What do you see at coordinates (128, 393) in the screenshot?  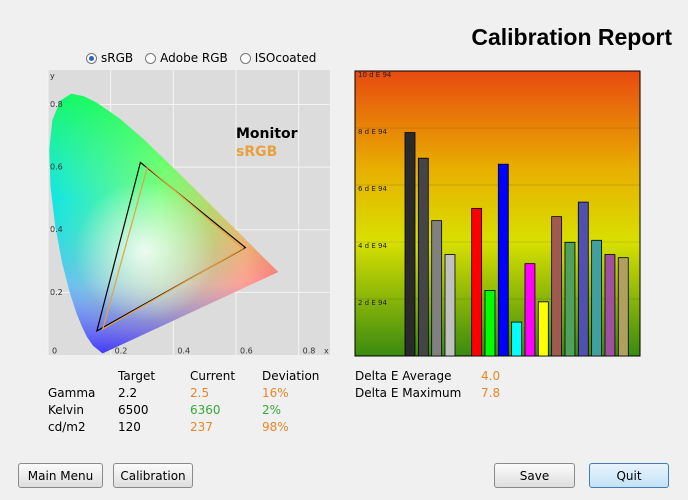 I see `table-cell: 2.2` at bounding box center [128, 393].